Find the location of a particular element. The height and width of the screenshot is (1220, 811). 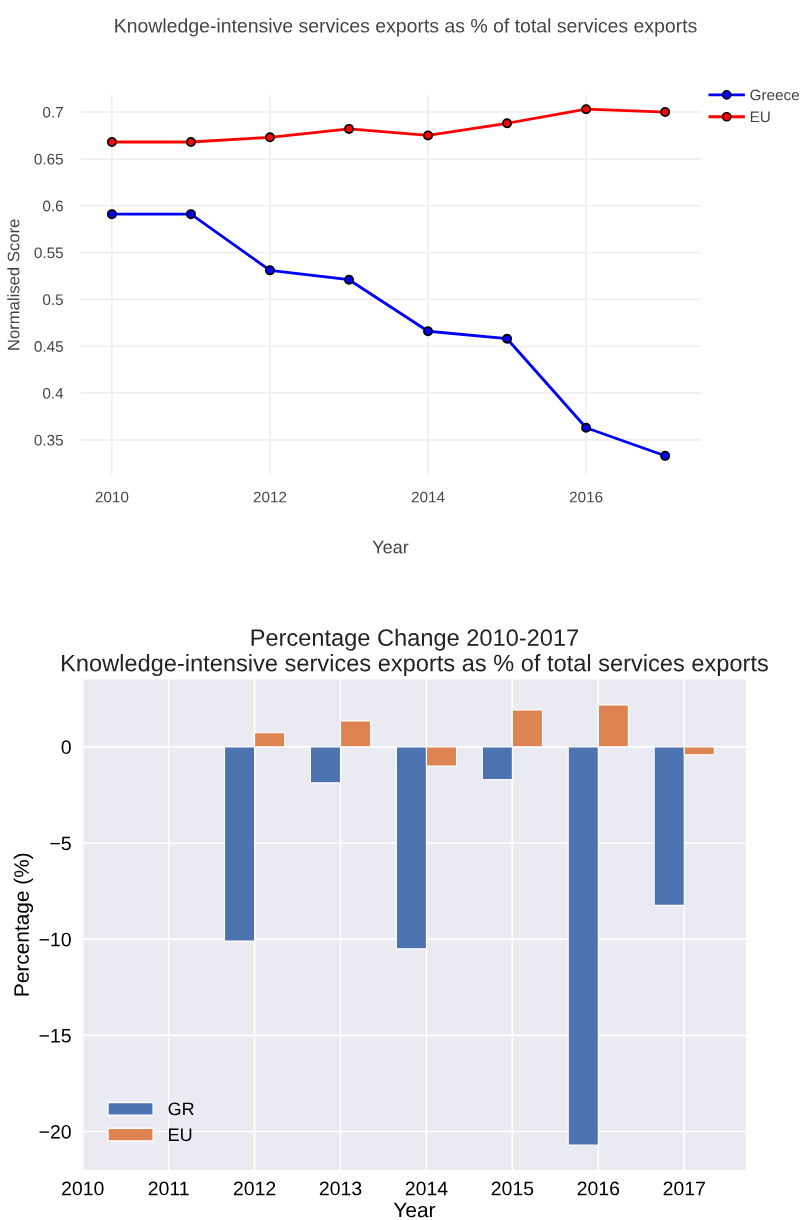

y-tick-label: 0.5 is located at coordinates (52, 300).